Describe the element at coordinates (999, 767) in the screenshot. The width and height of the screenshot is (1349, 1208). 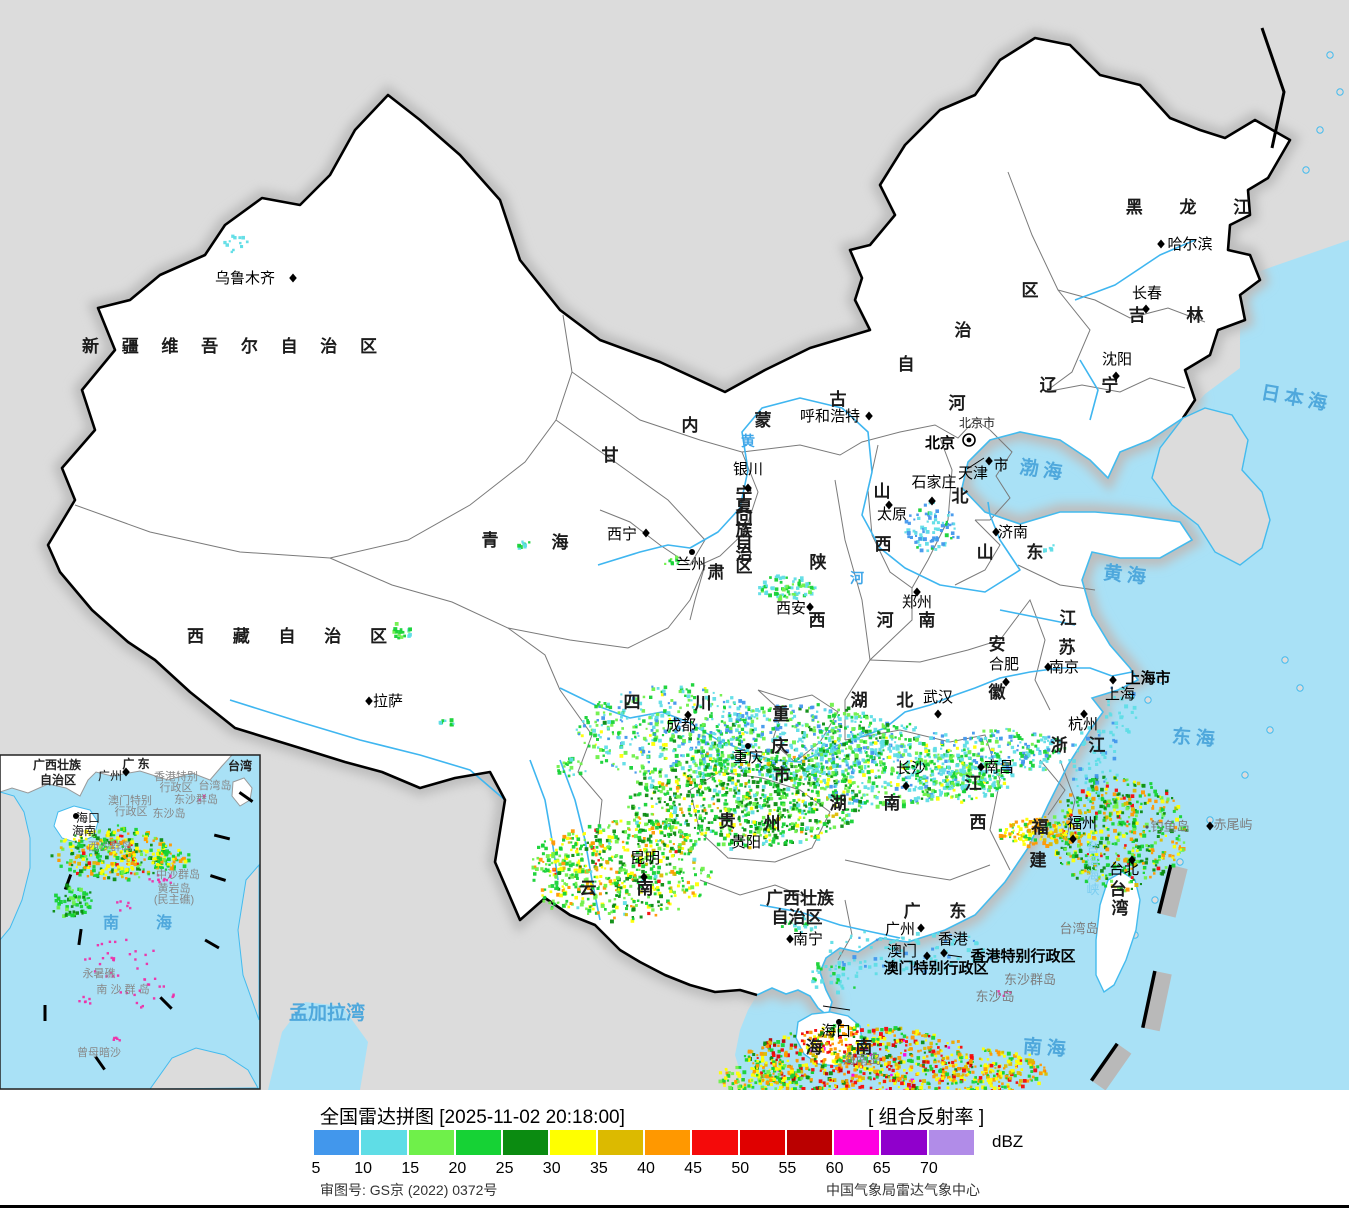
I see `city-label: 南昌` at that location.